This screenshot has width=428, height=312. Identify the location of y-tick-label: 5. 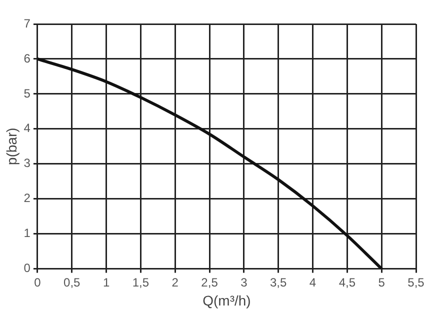
(27, 93).